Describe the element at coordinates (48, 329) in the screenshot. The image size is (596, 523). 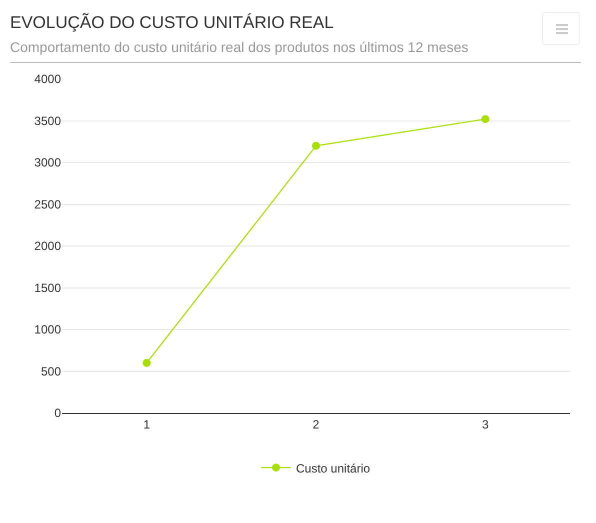
I see `y-tick-label: 1000` at that location.